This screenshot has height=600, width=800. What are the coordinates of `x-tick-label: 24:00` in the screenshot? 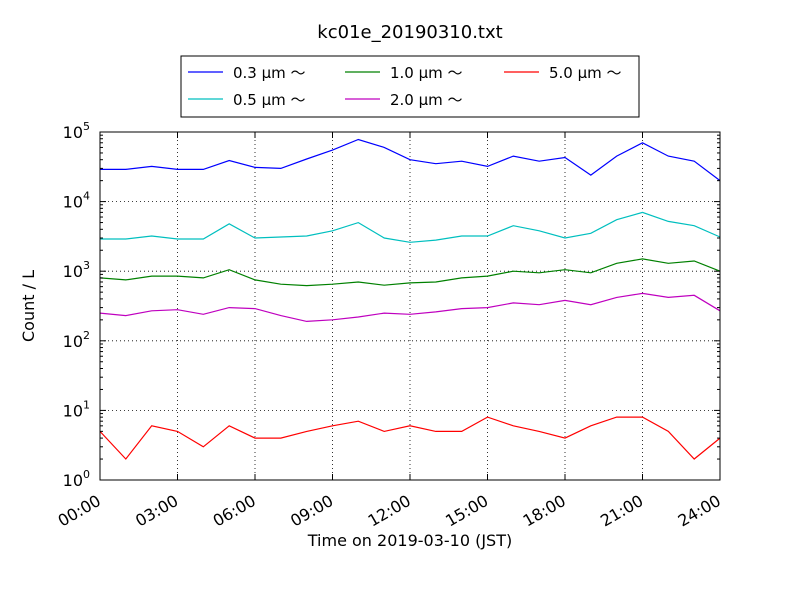 It's located at (699, 511).